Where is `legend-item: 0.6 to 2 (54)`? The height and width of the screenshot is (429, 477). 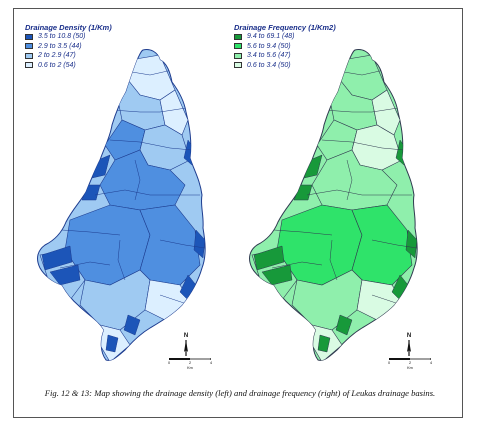
legend-item: 0.6 to 2 (54) is located at coordinates (68, 66).